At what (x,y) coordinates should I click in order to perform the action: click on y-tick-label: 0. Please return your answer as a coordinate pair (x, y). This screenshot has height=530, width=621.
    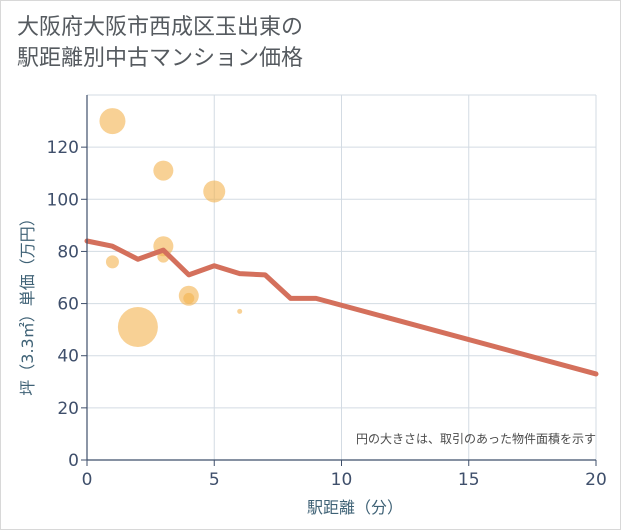
    Looking at the image, I should click on (73, 461).